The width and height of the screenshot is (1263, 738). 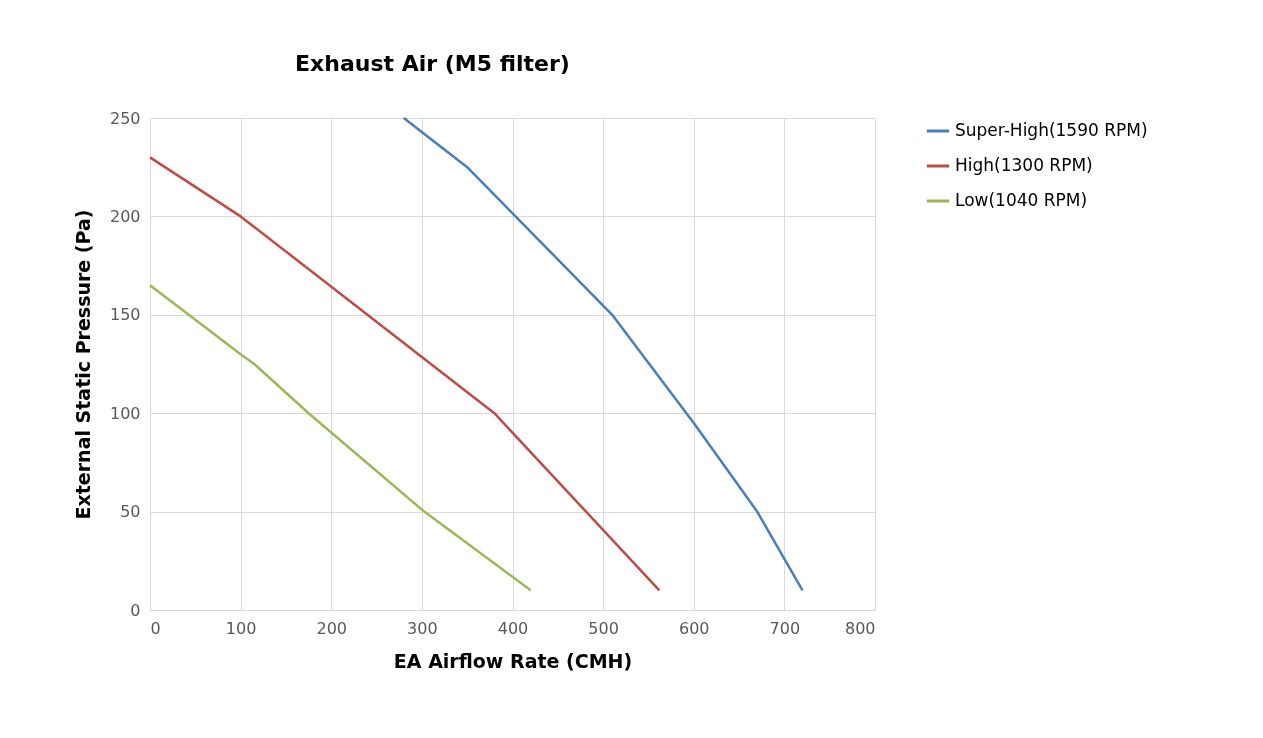 What do you see at coordinates (125, 413) in the screenshot?
I see `y-tick-label: 100` at bounding box center [125, 413].